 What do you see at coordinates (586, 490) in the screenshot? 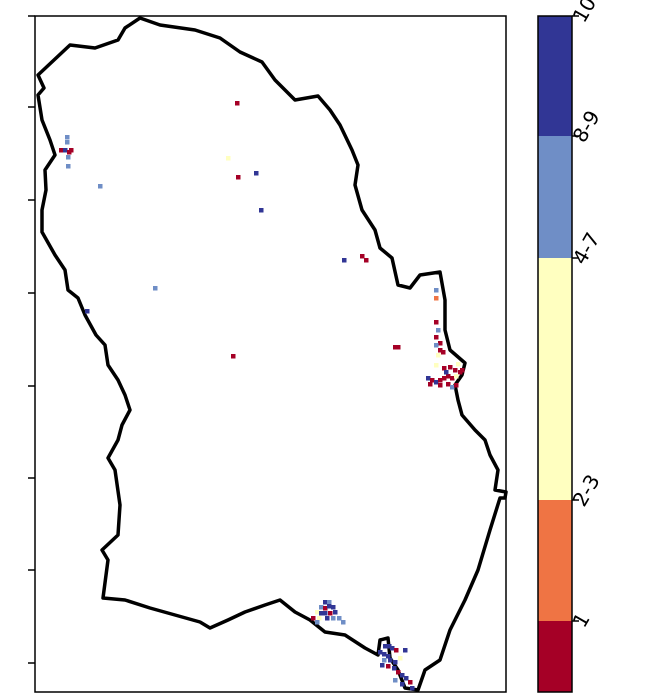
I see `legend-label-2-3: 2-3` at bounding box center [586, 490].